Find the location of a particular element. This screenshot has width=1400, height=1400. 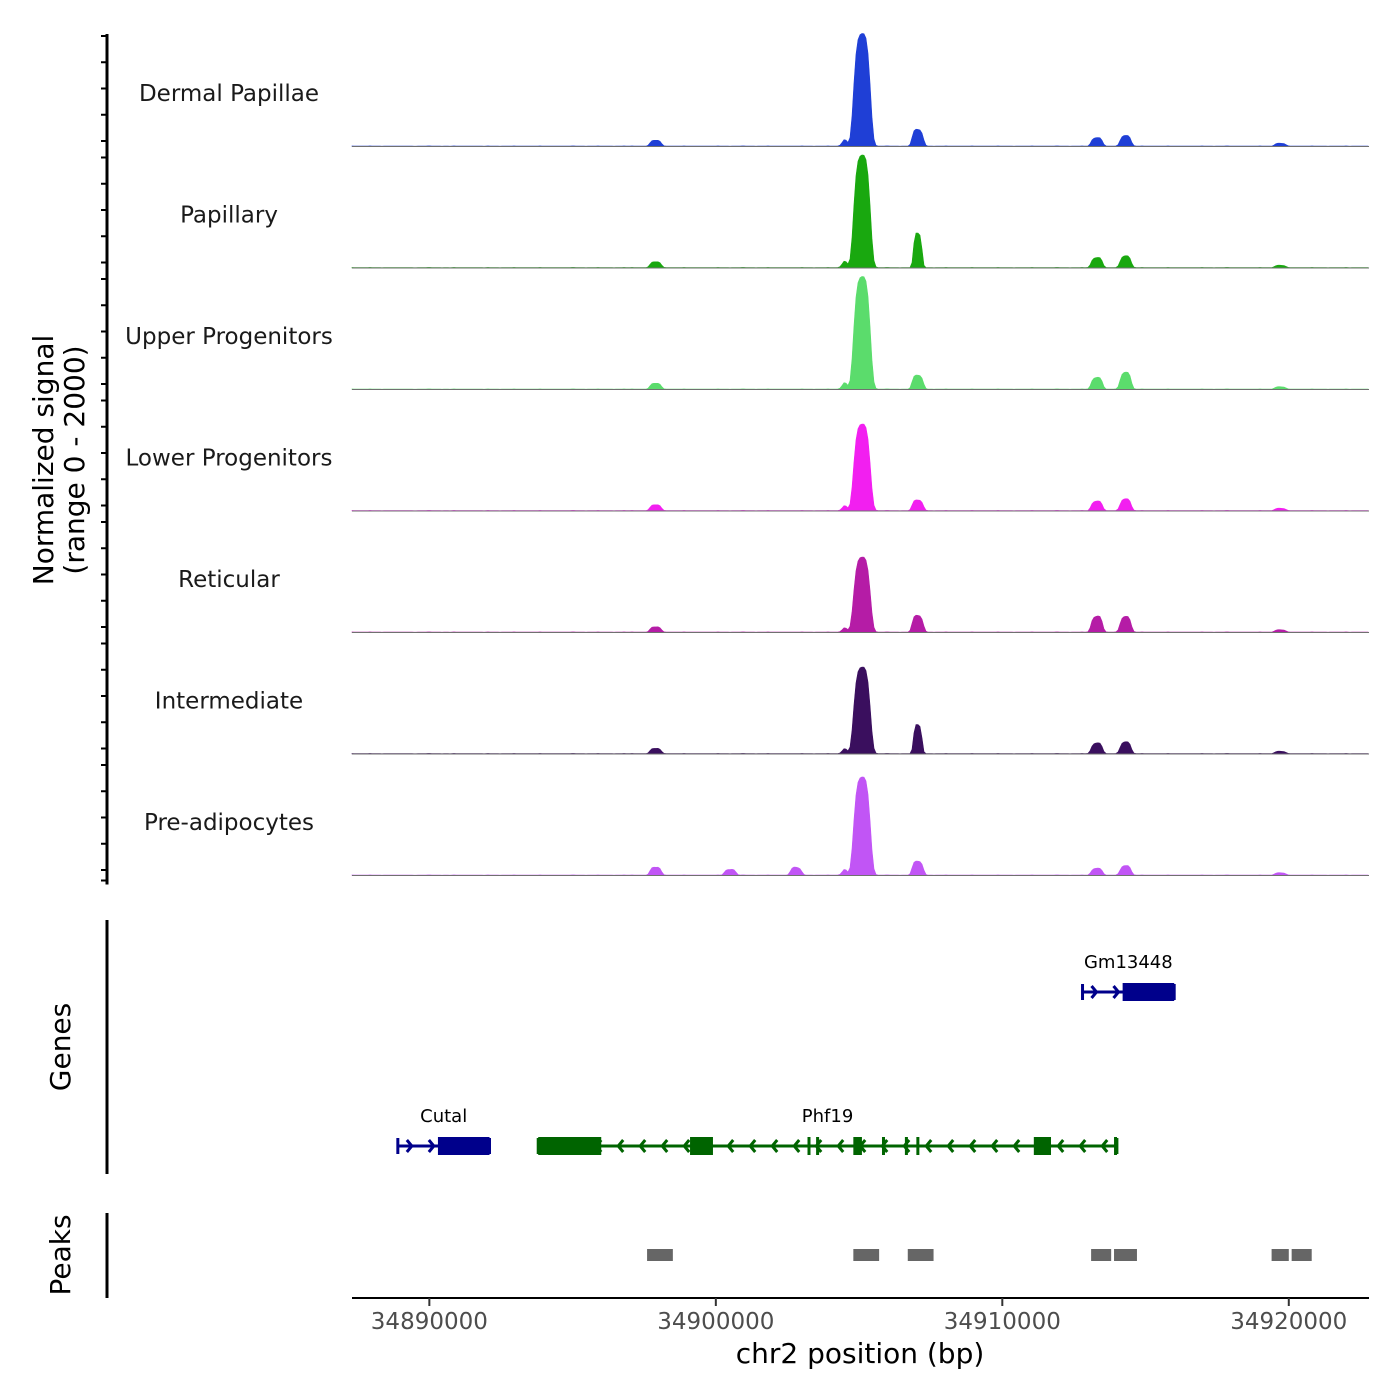

signal-track: Upper Progenitors is located at coordinates (747, 333).